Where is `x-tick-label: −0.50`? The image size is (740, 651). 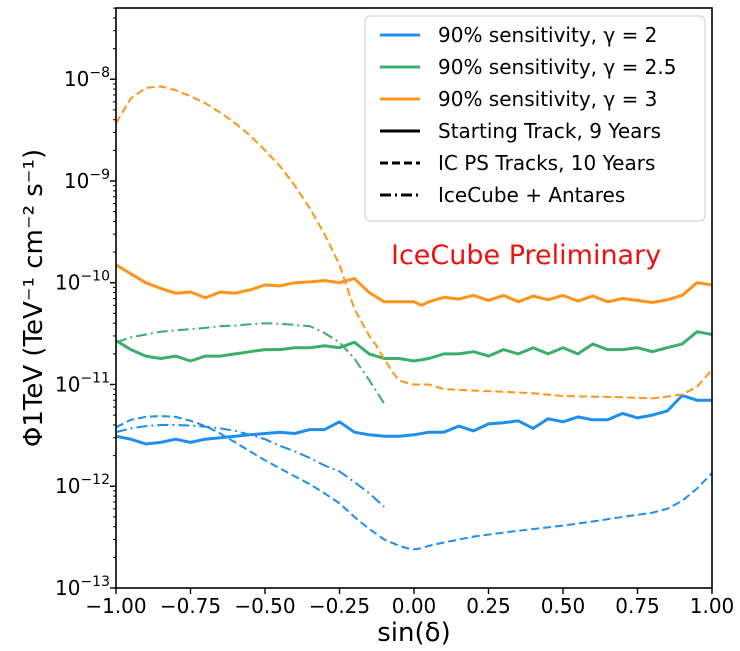
x-tick-label: −0.50 is located at coordinates (264, 606).